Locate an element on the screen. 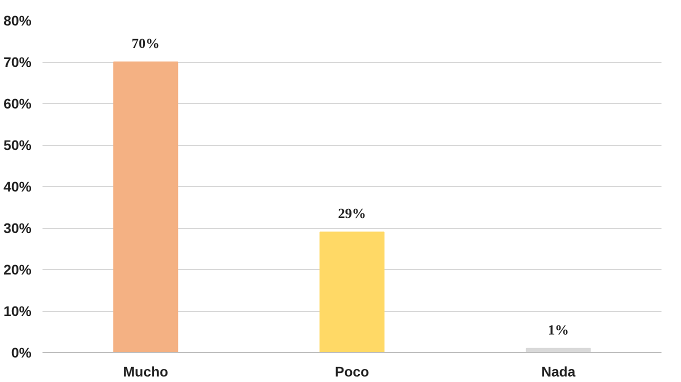 This screenshot has width=681, height=382. y-tick-label: 30% is located at coordinates (17, 228).